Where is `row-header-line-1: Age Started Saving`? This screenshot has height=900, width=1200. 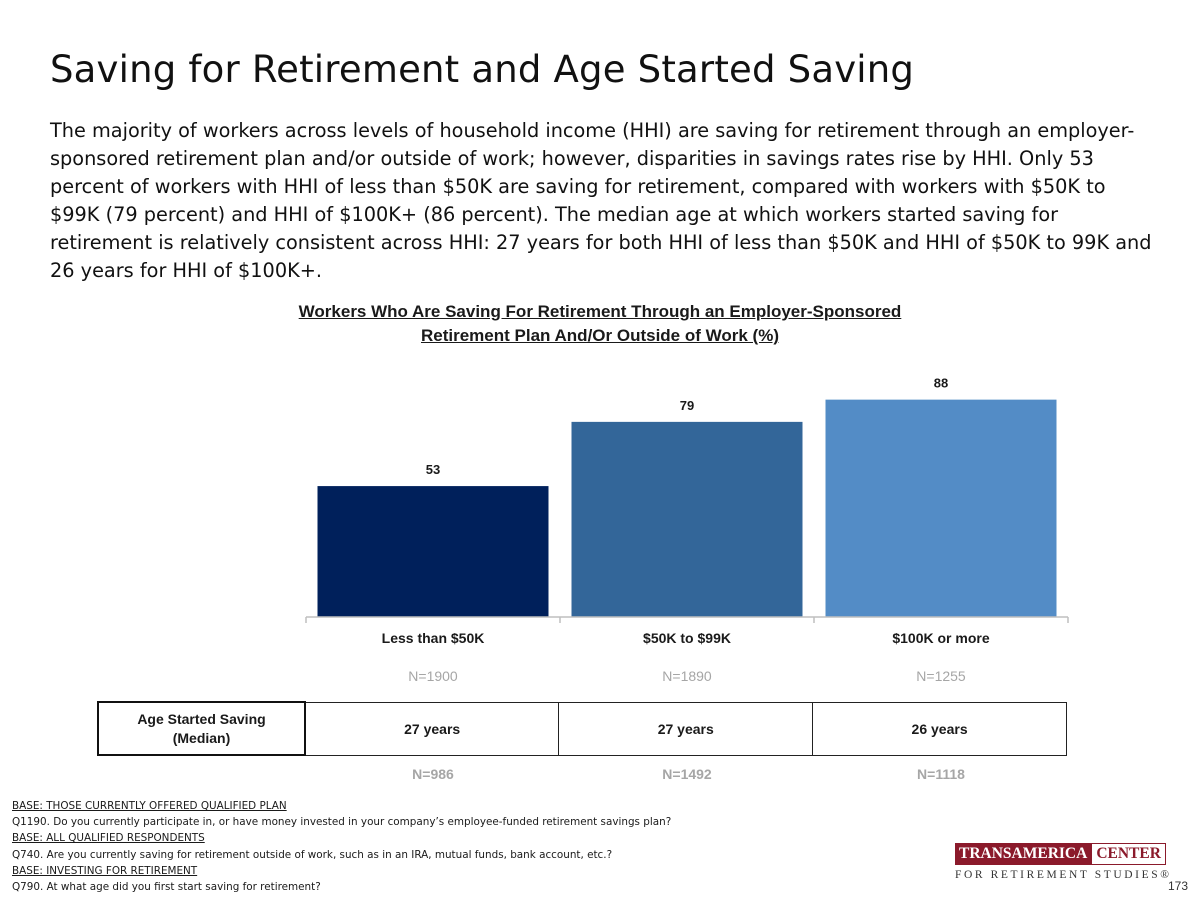 row-header-line-1: Age Started Saving is located at coordinates (201, 718).